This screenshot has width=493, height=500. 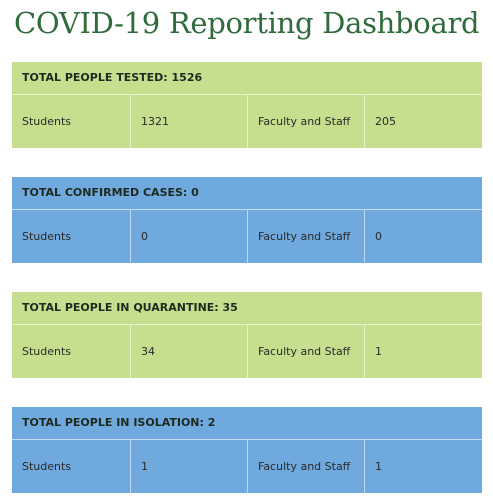 What do you see at coordinates (188, 121) in the screenshot?
I see `cell-value: 1321` at bounding box center [188, 121].